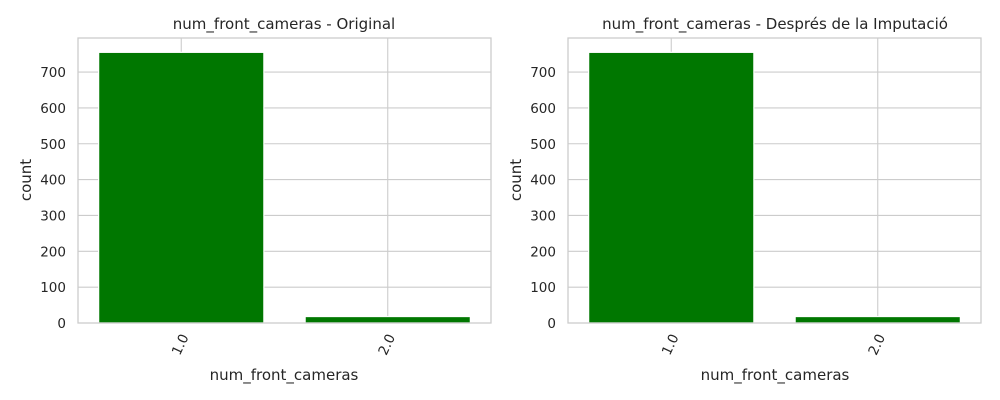  Describe the element at coordinates (284, 24) in the screenshot. I see `chart-title: num_front_cameras - Original` at that location.